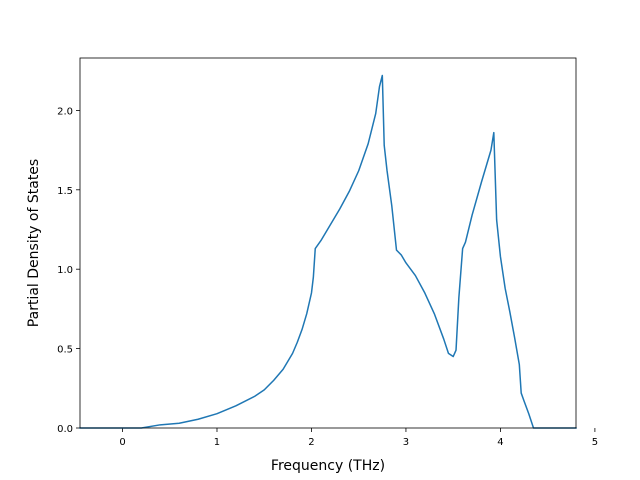  Describe the element at coordinates (500, 442) in the screenshot. I see `x-tick-label: 4` at that location.